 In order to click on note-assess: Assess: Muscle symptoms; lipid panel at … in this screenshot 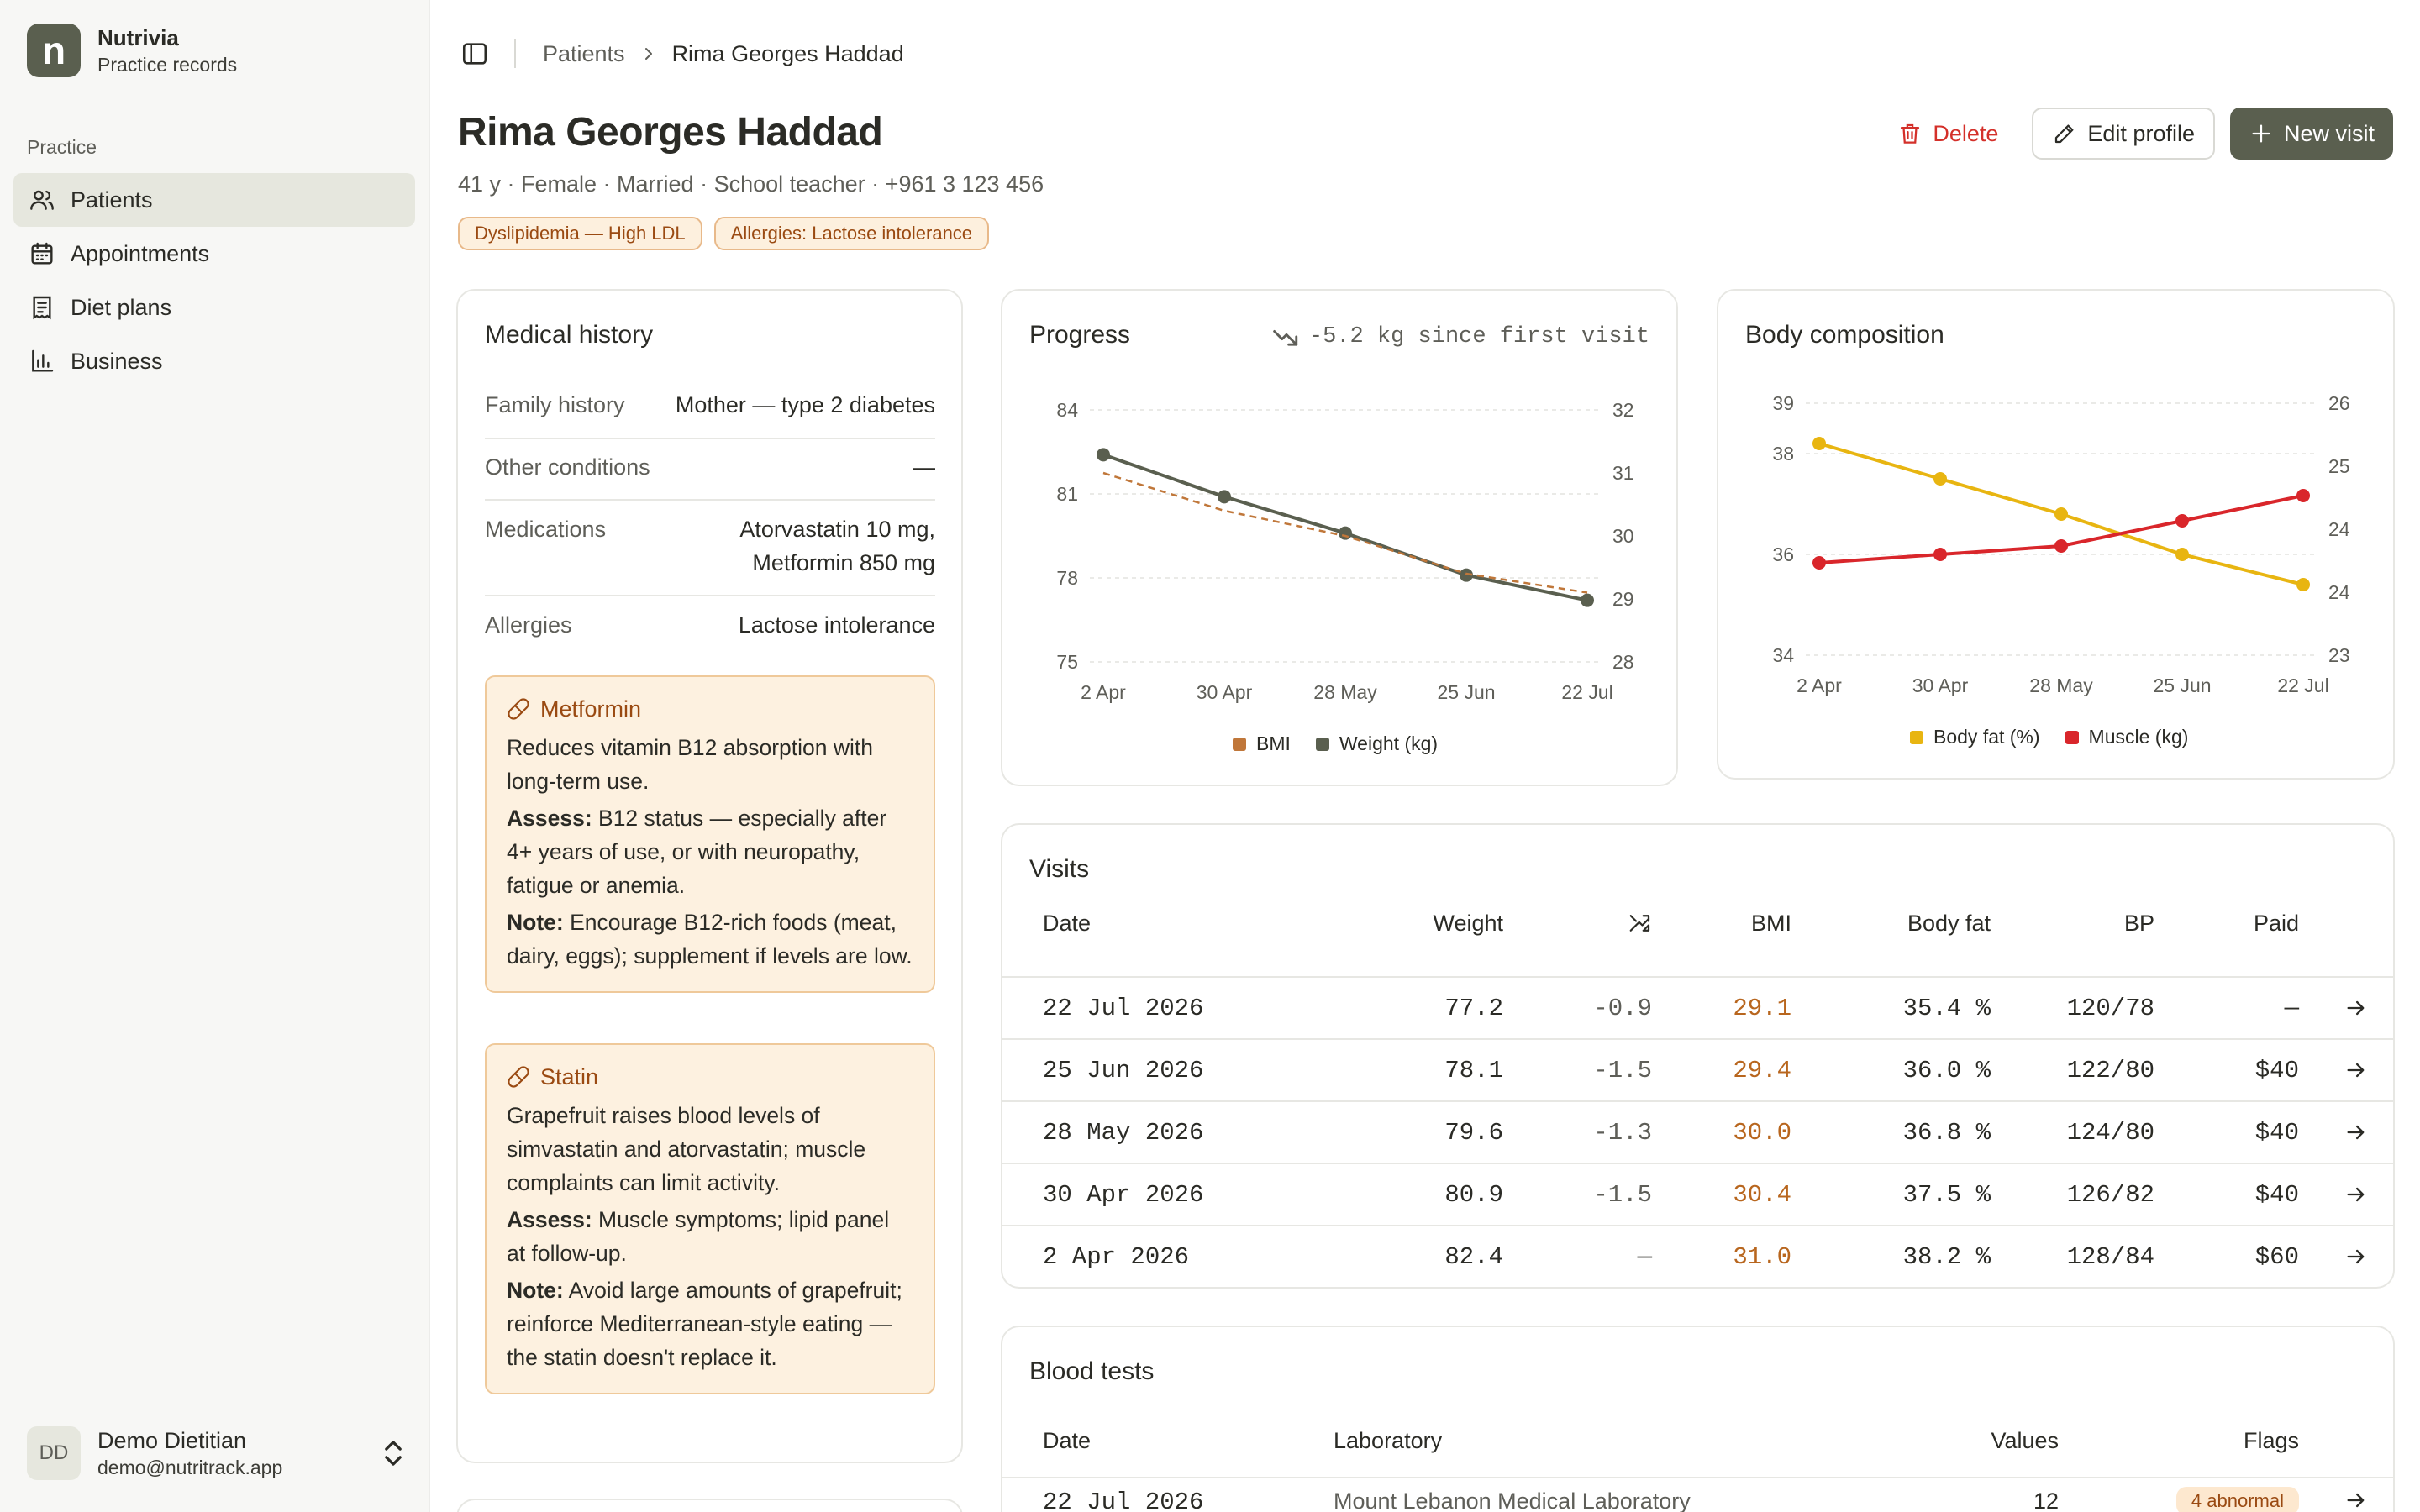, I will do `click(698, 1236)`.